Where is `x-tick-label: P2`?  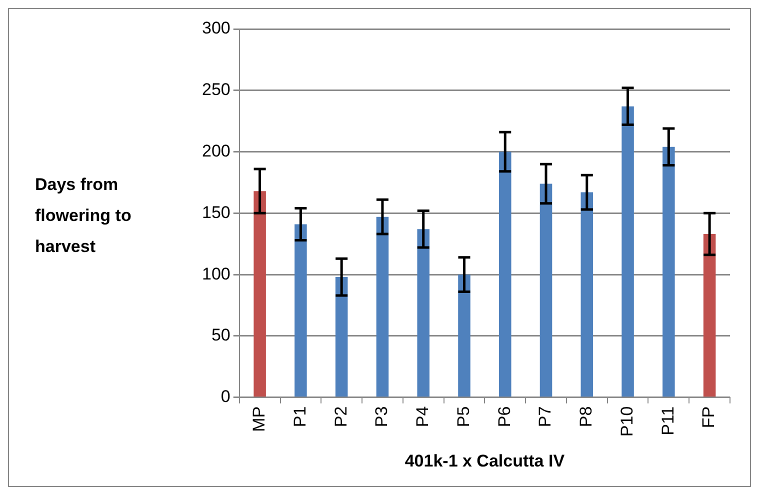
x-tick-label: P2 is located at coordinates (340, 417).